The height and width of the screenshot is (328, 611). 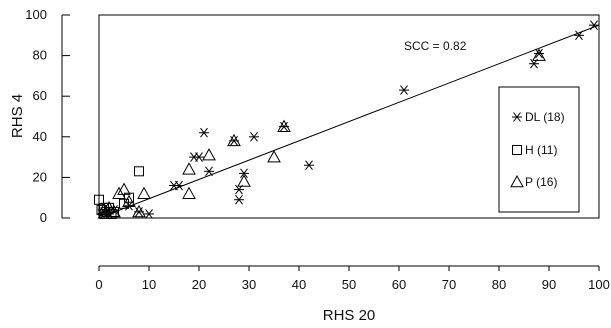 What do you see at coordinates (541, 182) in the screenshot?
I see `legend-label: P (16)` at bounding box center [541, 182].